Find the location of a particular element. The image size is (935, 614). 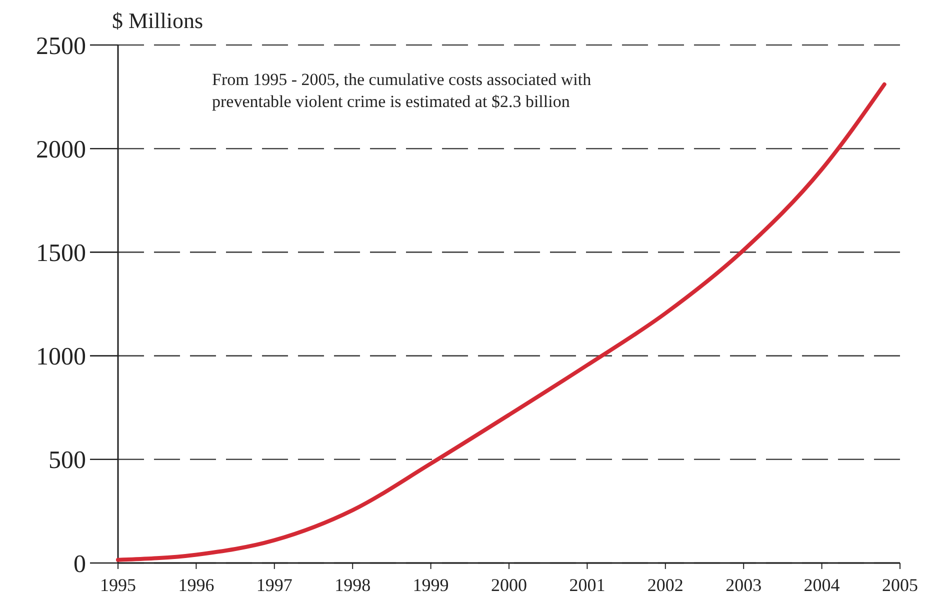

y-tick-label: 0 is located at coordinates (80, 564).